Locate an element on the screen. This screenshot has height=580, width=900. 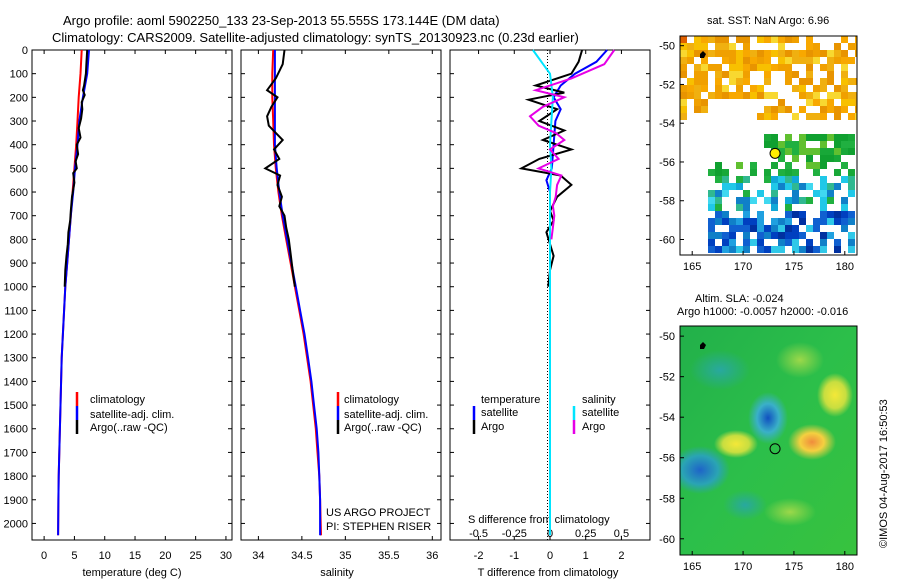
sla-teal-patch is located at coordinates (720, 370).